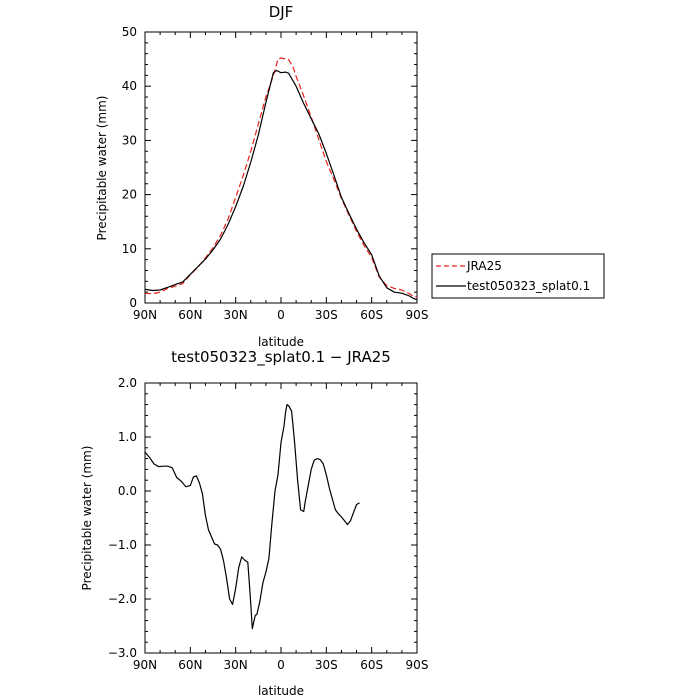 Image resolution: width=700 pixels, height=700 pixels. I want to click on legend: JRA25 test050323_splat0.1, so click(518, 276).